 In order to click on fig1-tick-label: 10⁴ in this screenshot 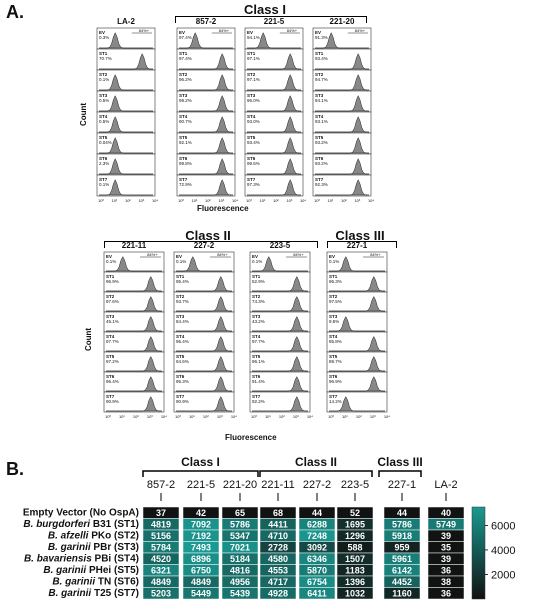, I will do `click(235, 200)`.